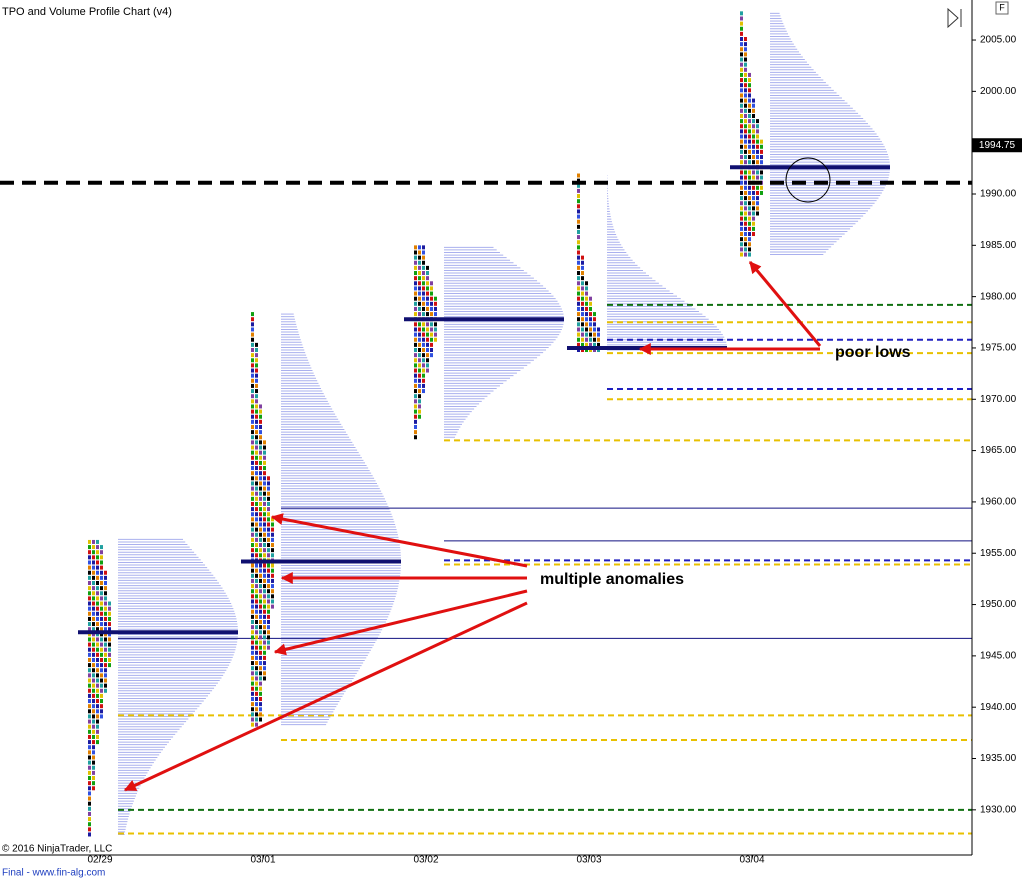 The height and width of the screenshot is (881, 1024). I want to click on x-tick-label: 03/01, so click(262, 860).